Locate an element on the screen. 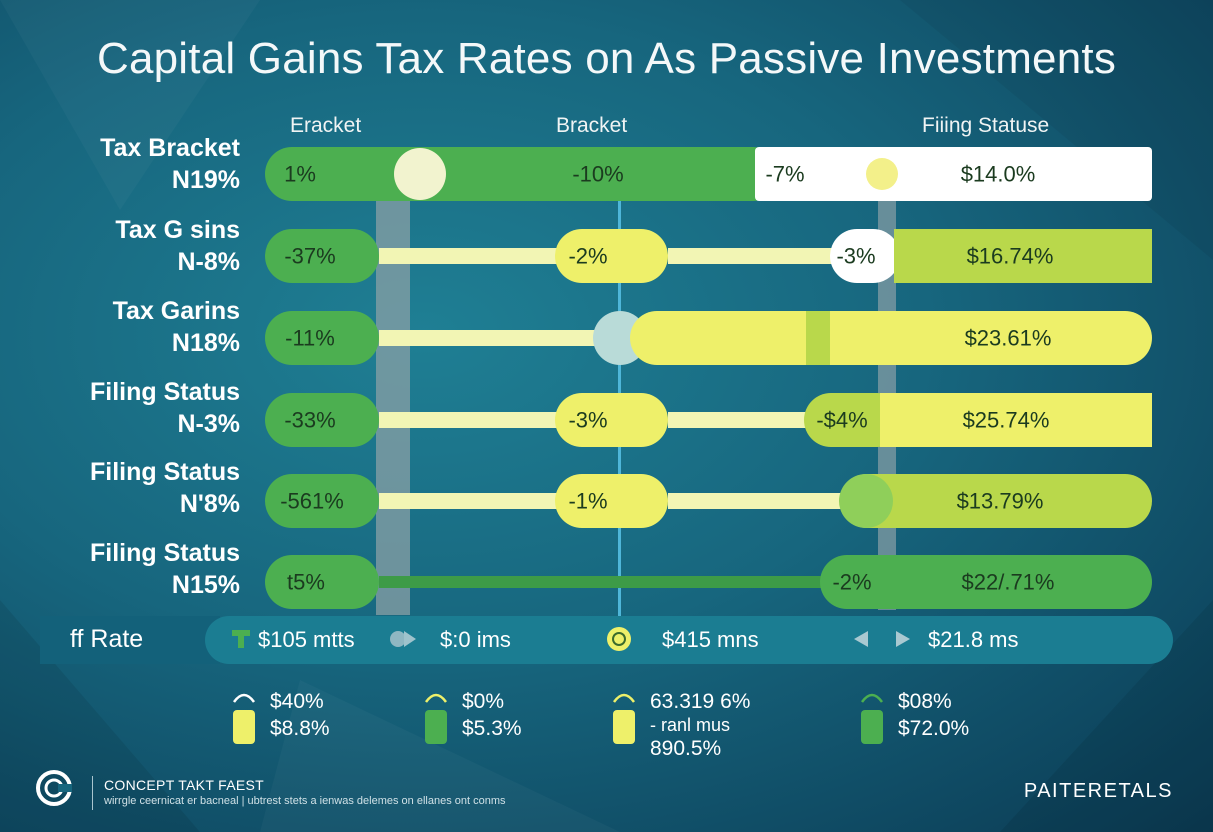 The height and width of the screenshot is (832, 1213). row-2-value-3: -3% is located at coordinates (855, 256).